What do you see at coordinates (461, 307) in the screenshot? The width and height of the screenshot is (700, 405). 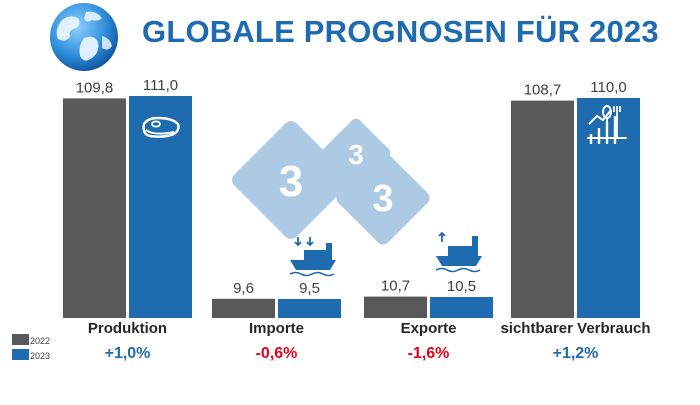 I see `bar-exporte-2023` at bounding box center [461, 307].